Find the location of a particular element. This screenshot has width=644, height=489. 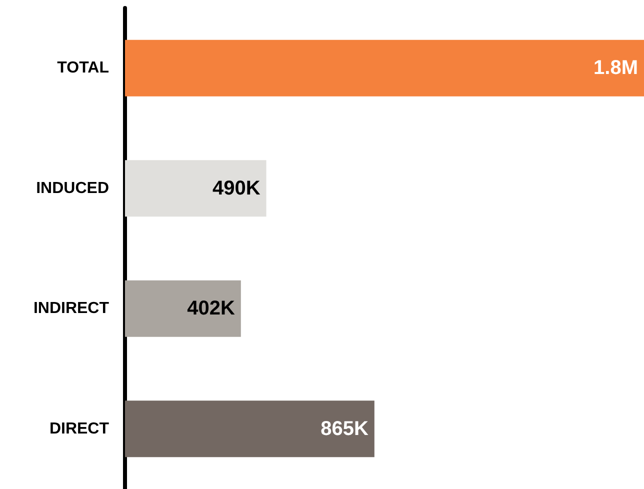

data-label: 865K is located at coordinates (344, 429).